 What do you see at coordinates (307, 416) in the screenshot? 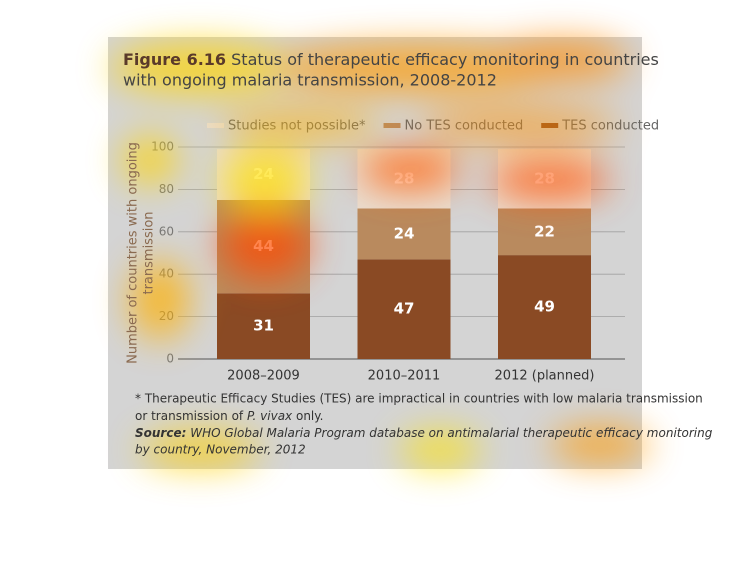
I see `footnote-text: only.` at bounding box center [307, 416].